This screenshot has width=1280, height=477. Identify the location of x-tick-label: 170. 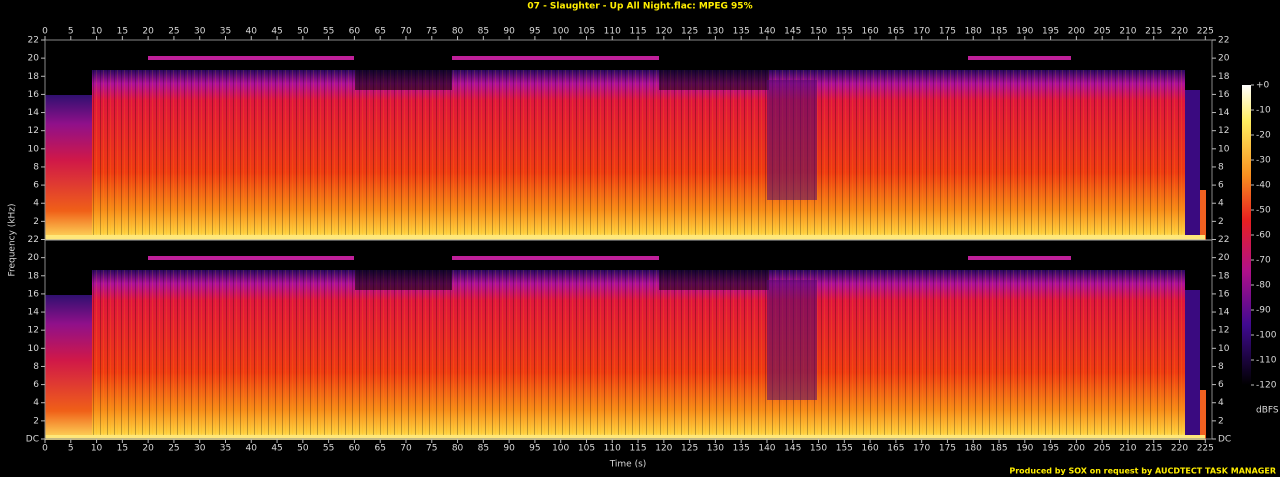
(921, 32).